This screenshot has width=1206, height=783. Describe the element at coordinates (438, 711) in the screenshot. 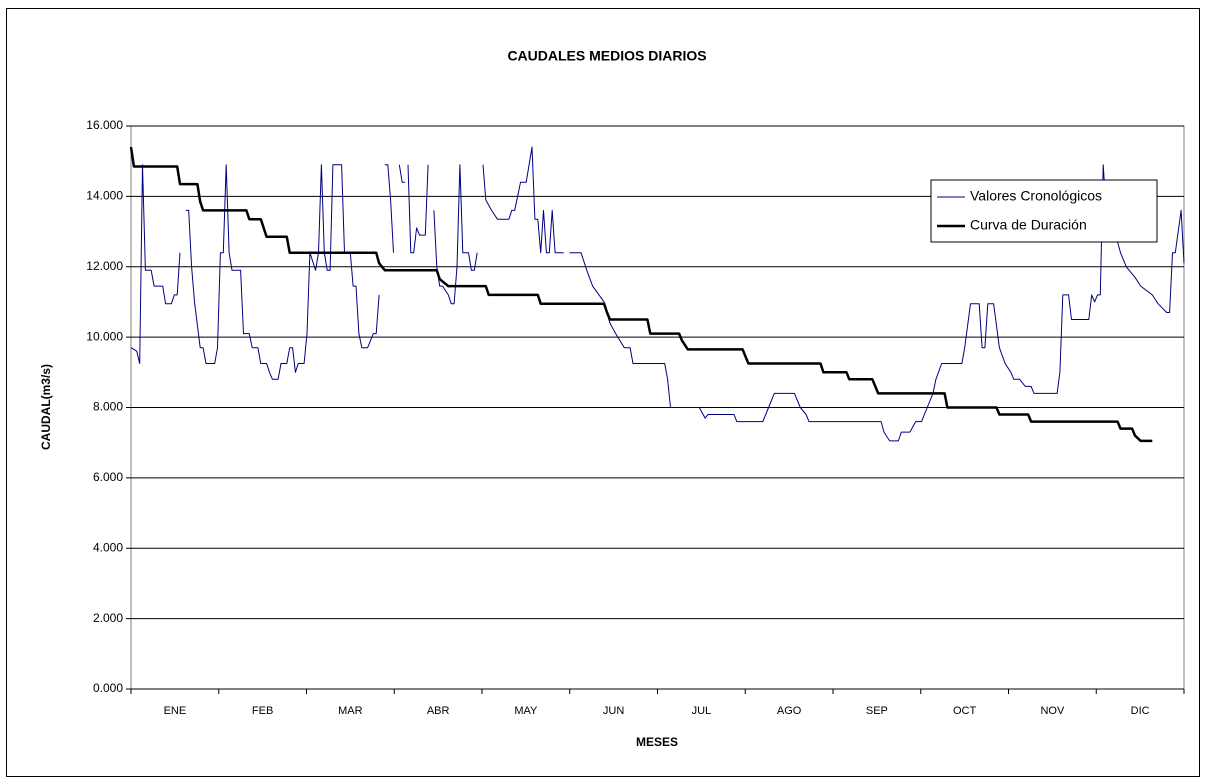

I see `x-tick-label: ABR` at that location.